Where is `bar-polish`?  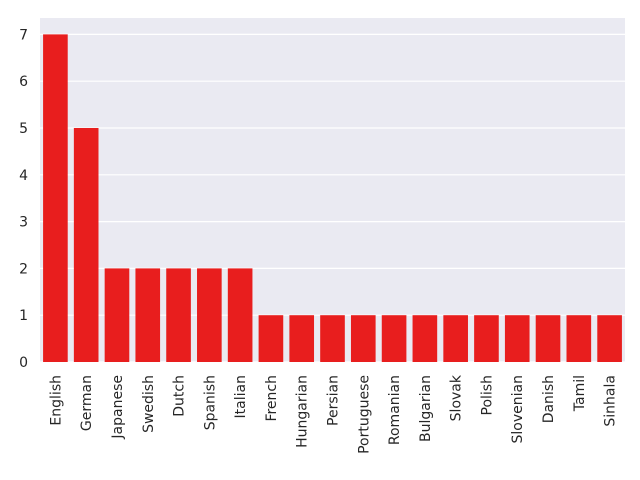
bar-polish is located at coordinates (486, 338).